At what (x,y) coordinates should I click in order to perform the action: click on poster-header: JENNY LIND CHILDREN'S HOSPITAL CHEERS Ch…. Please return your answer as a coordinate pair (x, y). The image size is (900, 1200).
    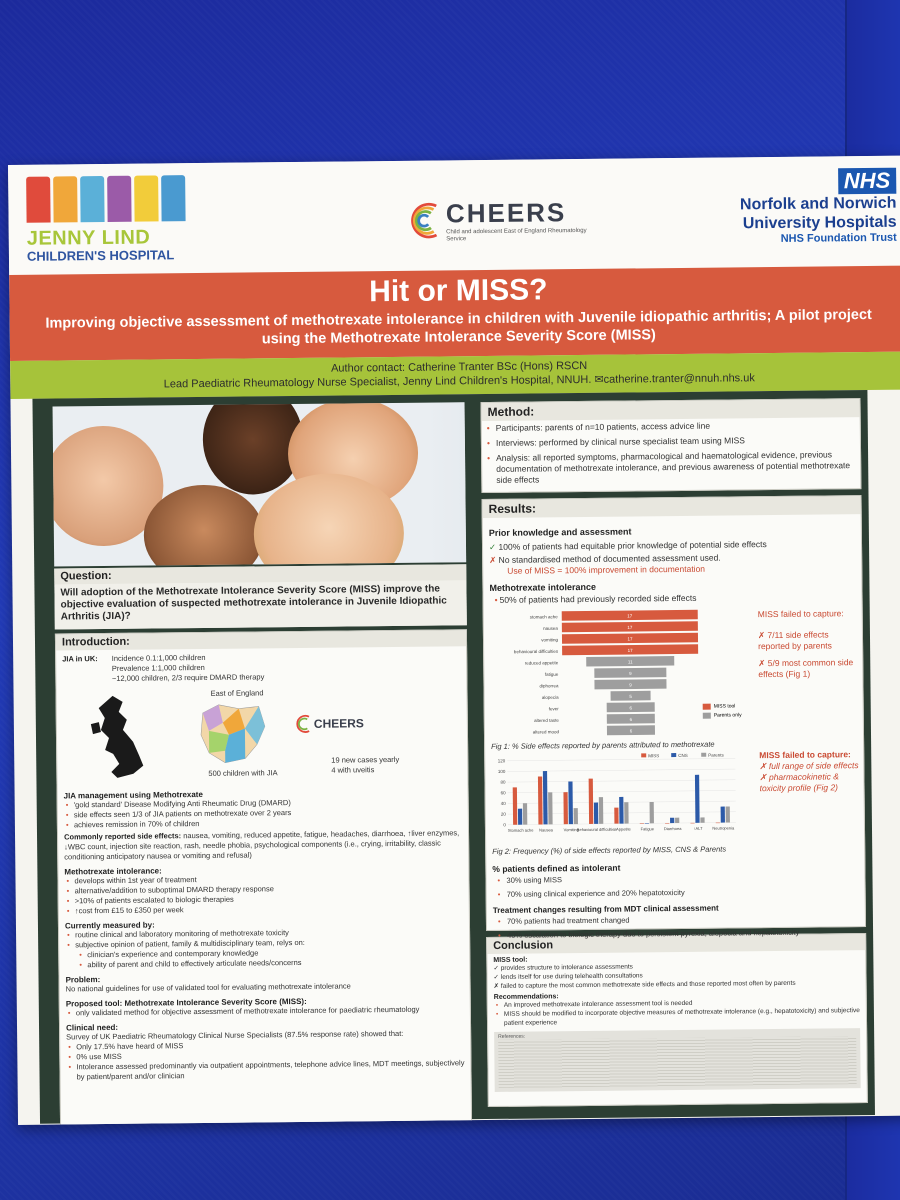
    Looking at the image, I should click on (454, 215).